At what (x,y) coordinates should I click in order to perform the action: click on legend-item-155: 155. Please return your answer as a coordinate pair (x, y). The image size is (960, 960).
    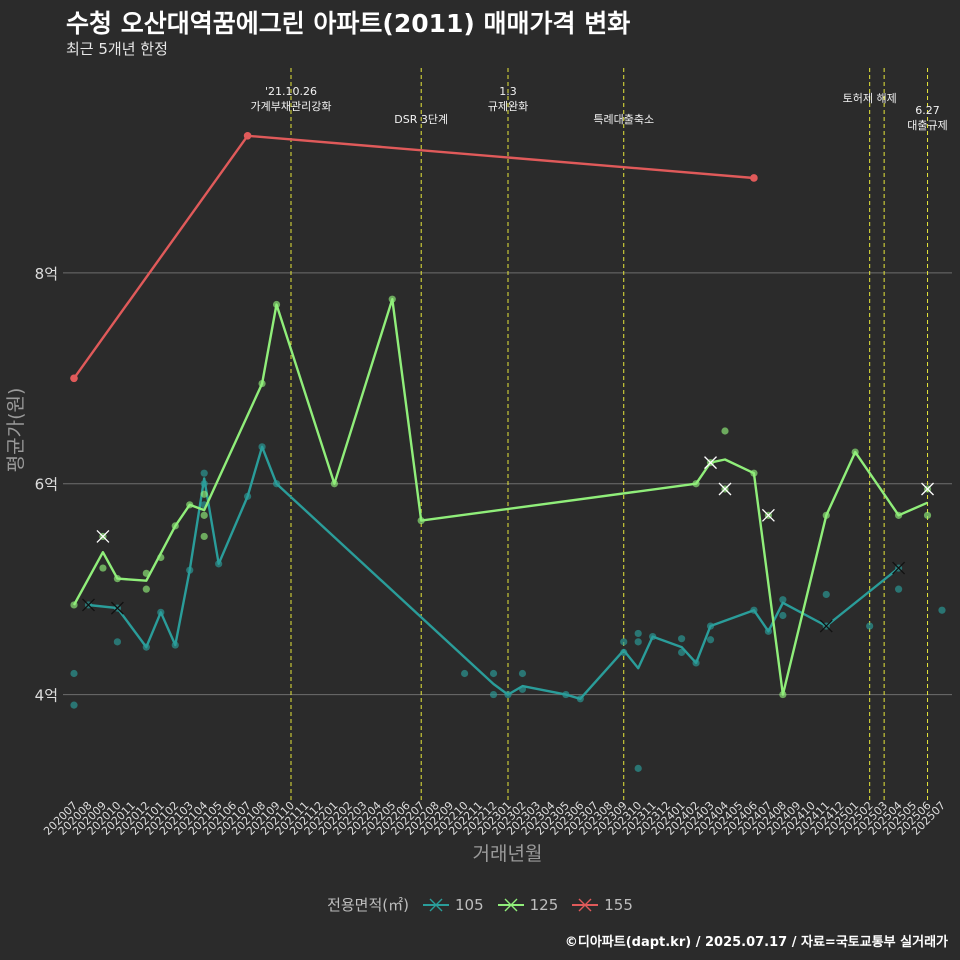
    Looking at the image, I should click on (602, 905).